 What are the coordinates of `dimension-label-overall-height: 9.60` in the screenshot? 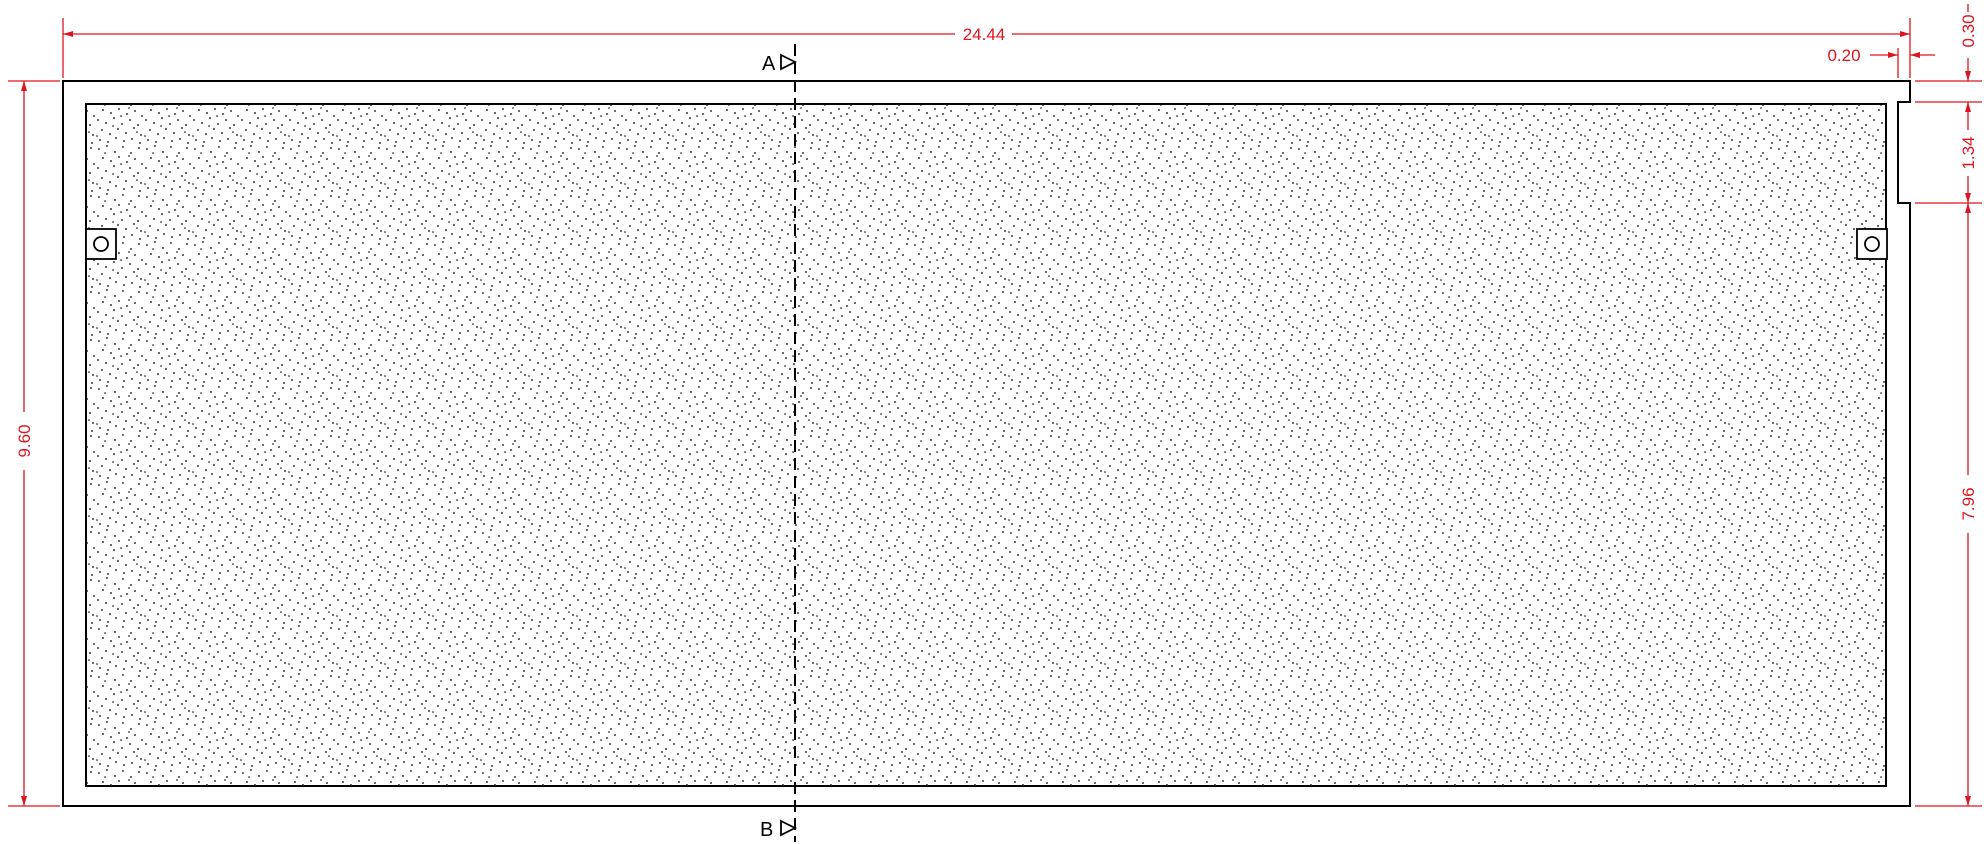 It's located at (24, 440).